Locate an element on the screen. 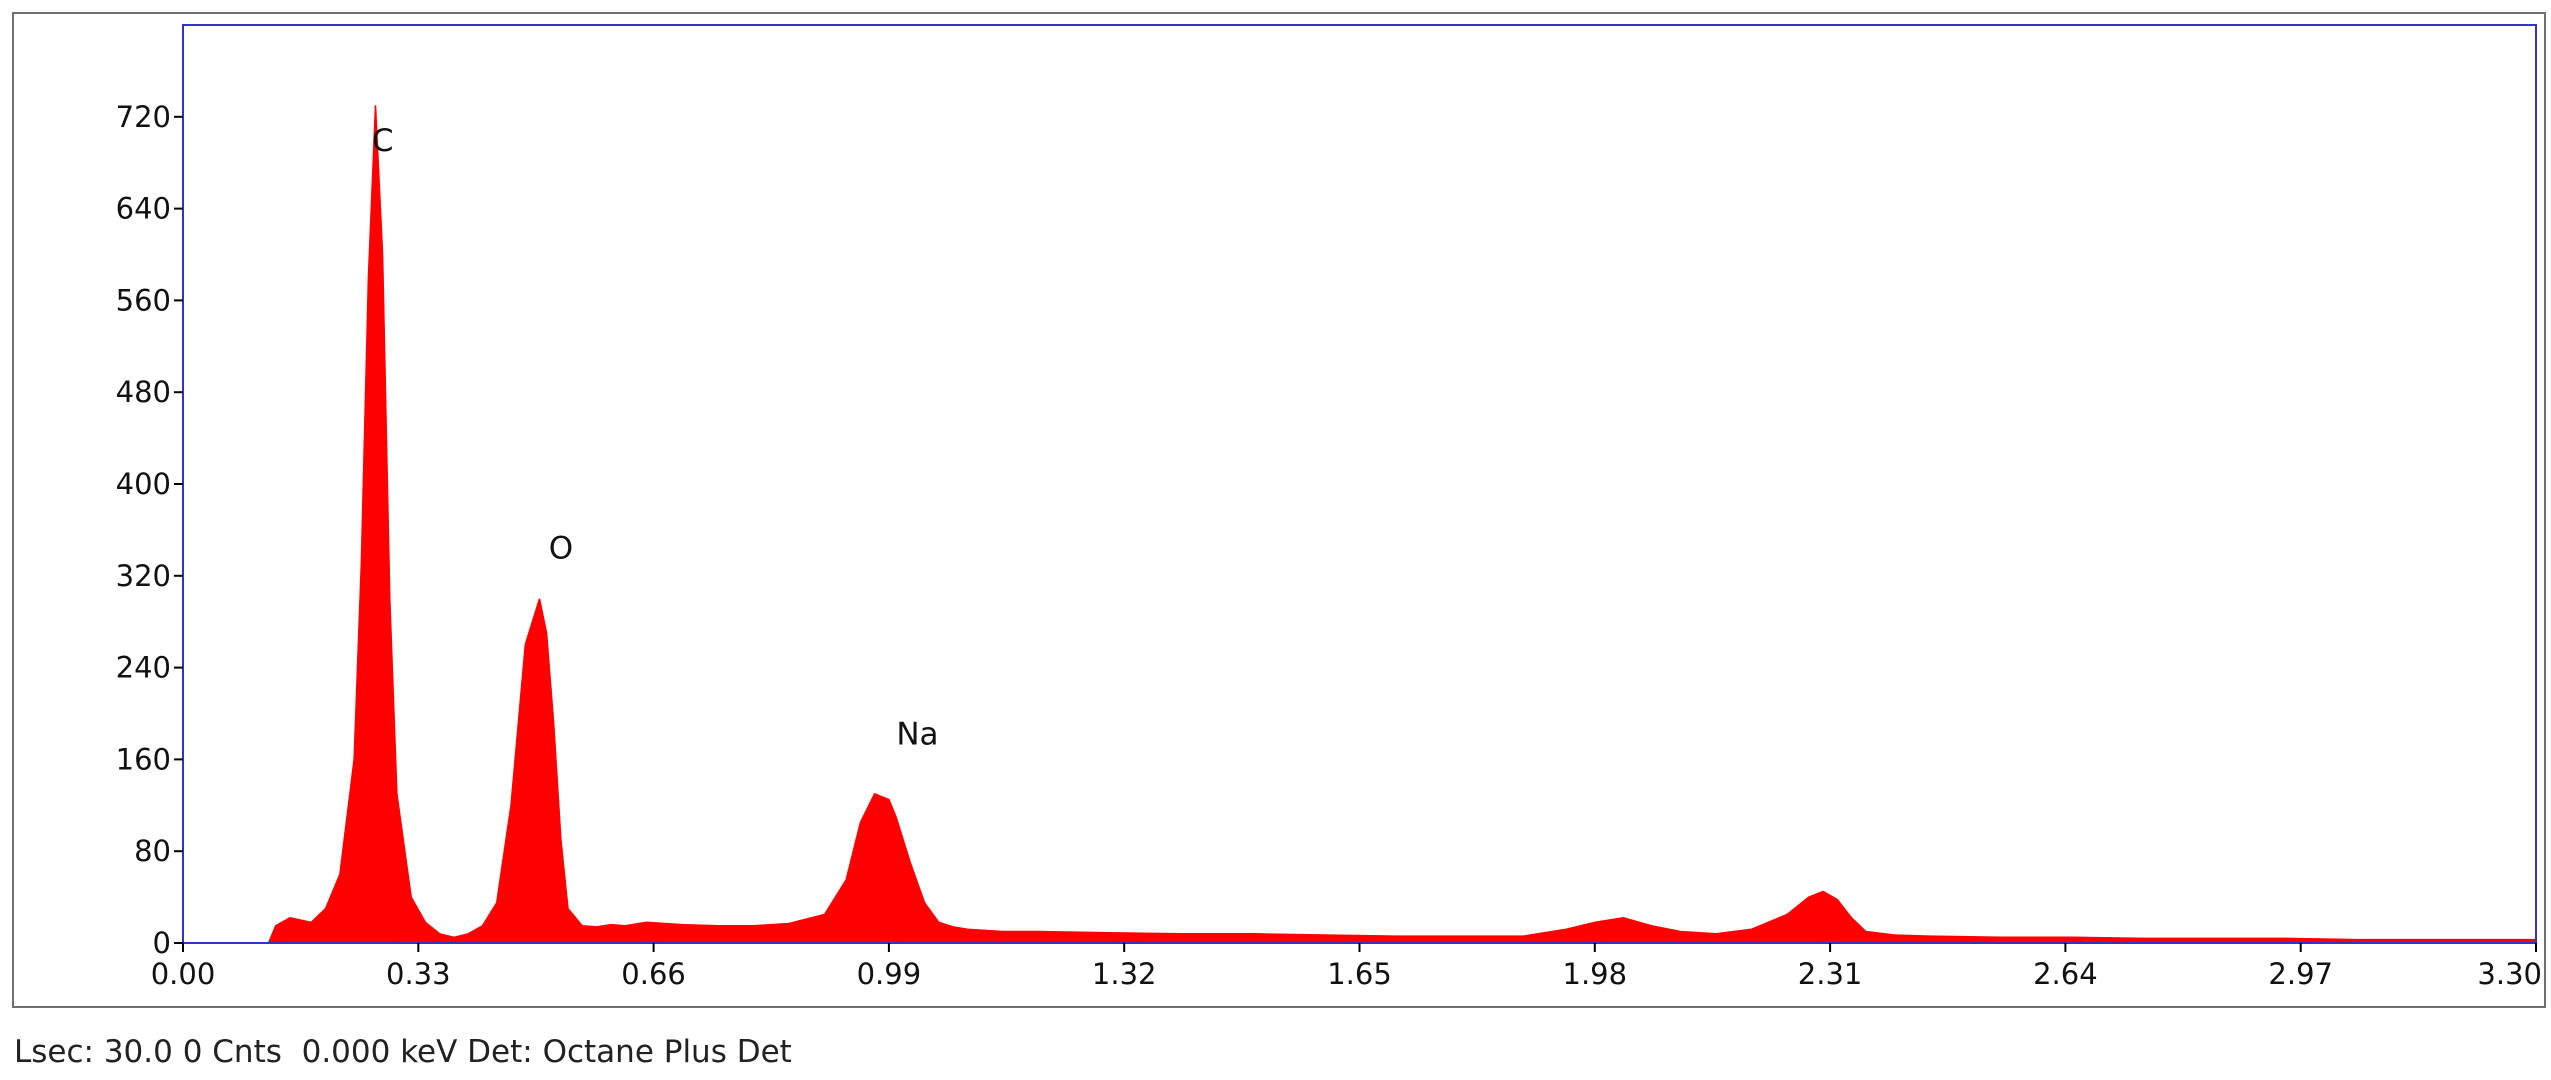  y-tick-label: 400 is located at coordinates (143, 484).